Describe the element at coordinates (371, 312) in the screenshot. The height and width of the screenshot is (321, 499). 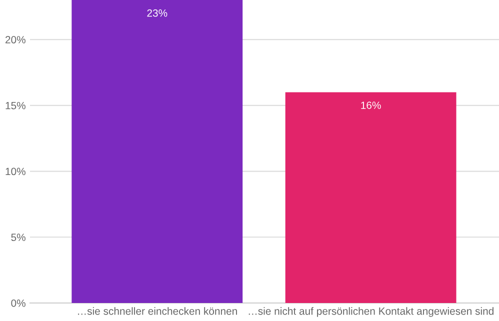
I see `x-tick-label: …sie nicht auf persönlichen Kontakt angewiesen sind` at that location.